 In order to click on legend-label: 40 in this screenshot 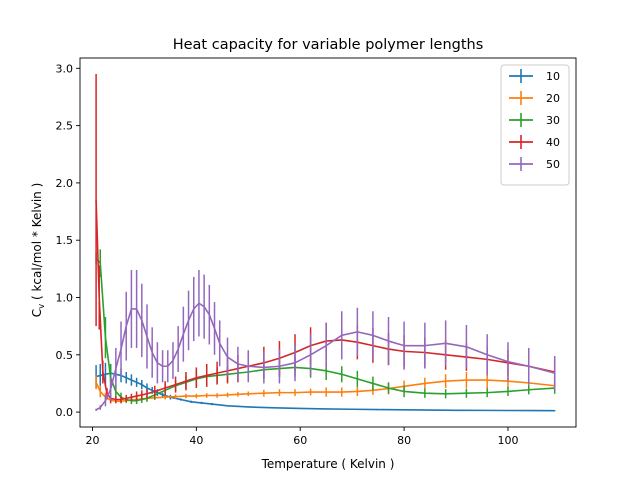, I will do `click(553, 142)`.